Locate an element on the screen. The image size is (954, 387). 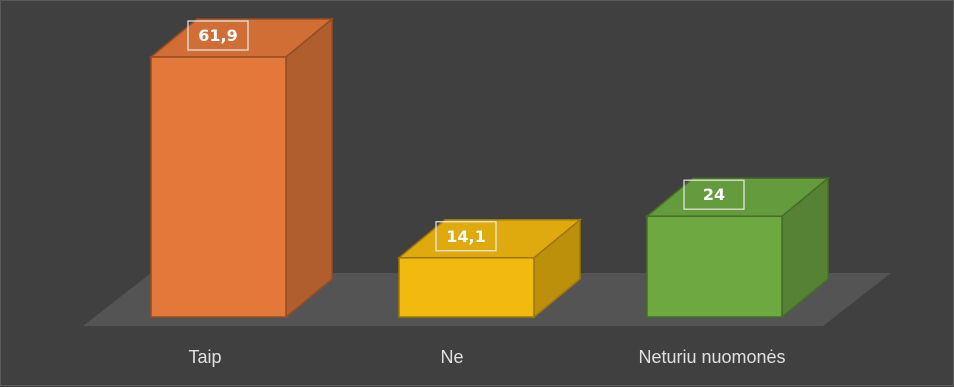
value-label-text: 14,1 is located at coordinates (465, 236).